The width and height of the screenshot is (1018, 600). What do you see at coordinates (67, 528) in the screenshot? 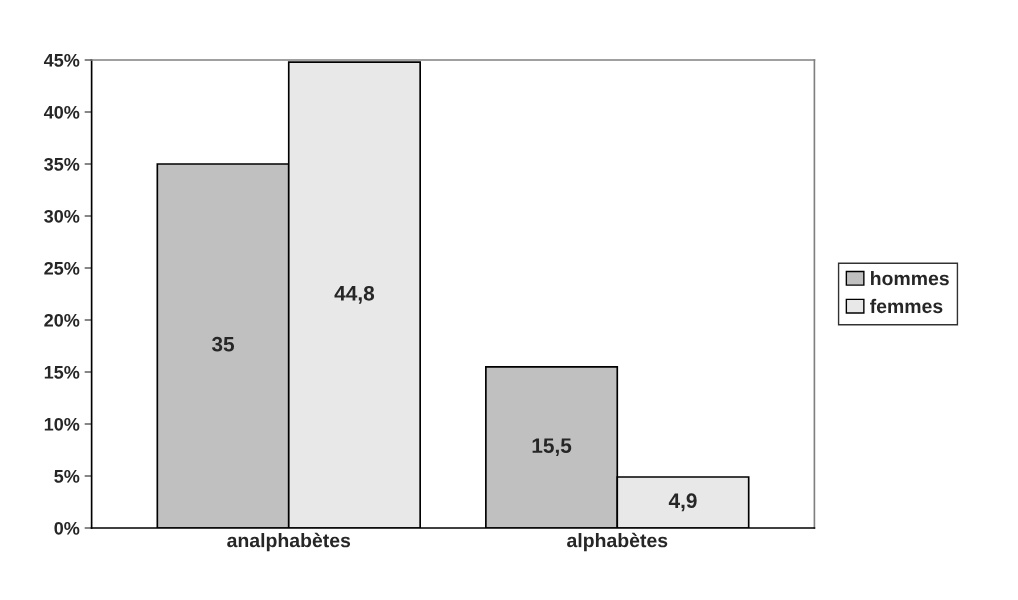
I see `y-tick-label: 0%` at bounding box center [67, 528].